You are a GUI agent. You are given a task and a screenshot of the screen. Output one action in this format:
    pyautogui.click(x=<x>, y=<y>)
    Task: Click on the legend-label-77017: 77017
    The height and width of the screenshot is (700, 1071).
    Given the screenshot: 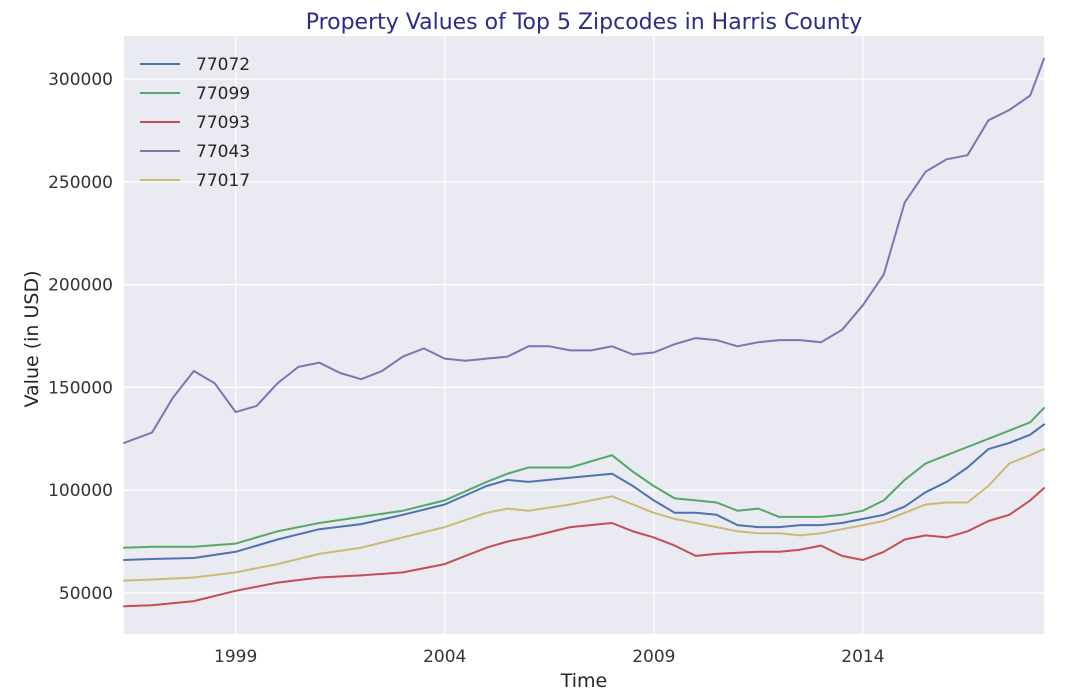 What is the action you would take?
    pyautogui.click(x=223, y=181)
    